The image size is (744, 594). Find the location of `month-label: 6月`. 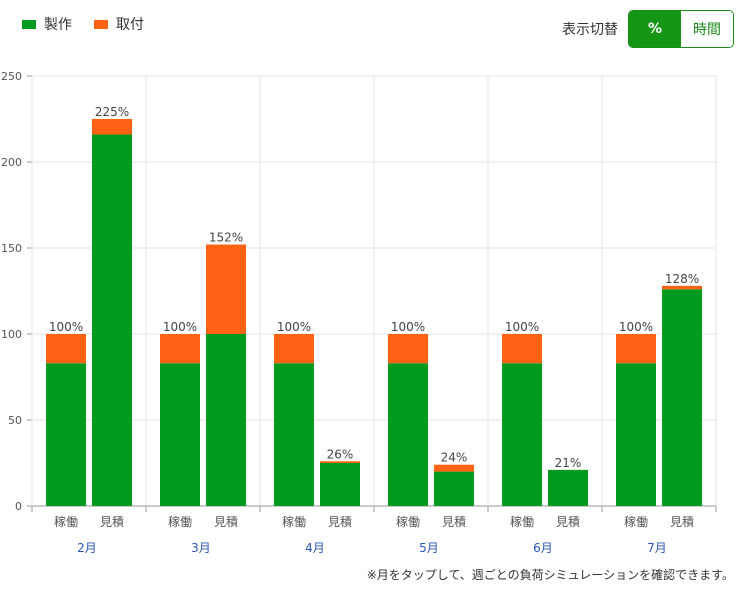

month-label: 6月 is located at coordinates (543, 548).